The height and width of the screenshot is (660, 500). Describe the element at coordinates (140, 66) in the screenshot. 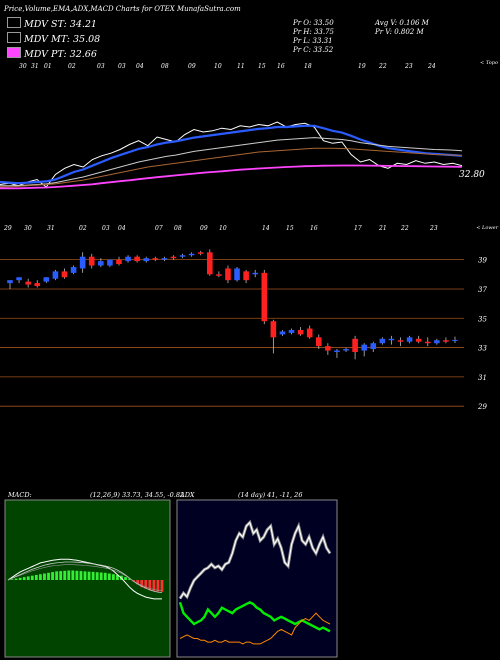

I see `top-date-label: 04` at that location.